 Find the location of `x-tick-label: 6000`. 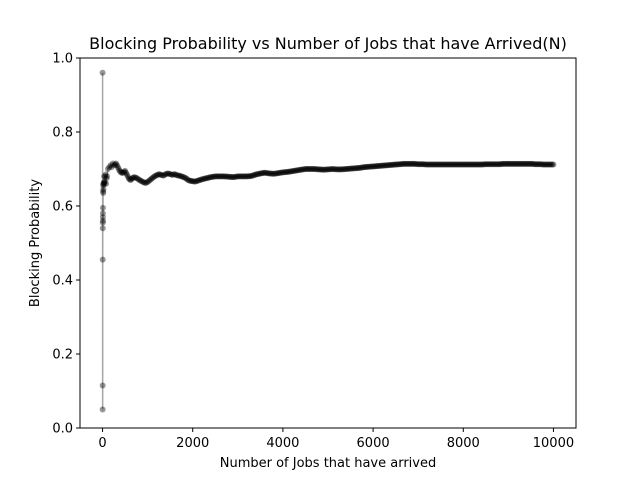

x-tick-label: 6000 is located at coordinates (373, 443).